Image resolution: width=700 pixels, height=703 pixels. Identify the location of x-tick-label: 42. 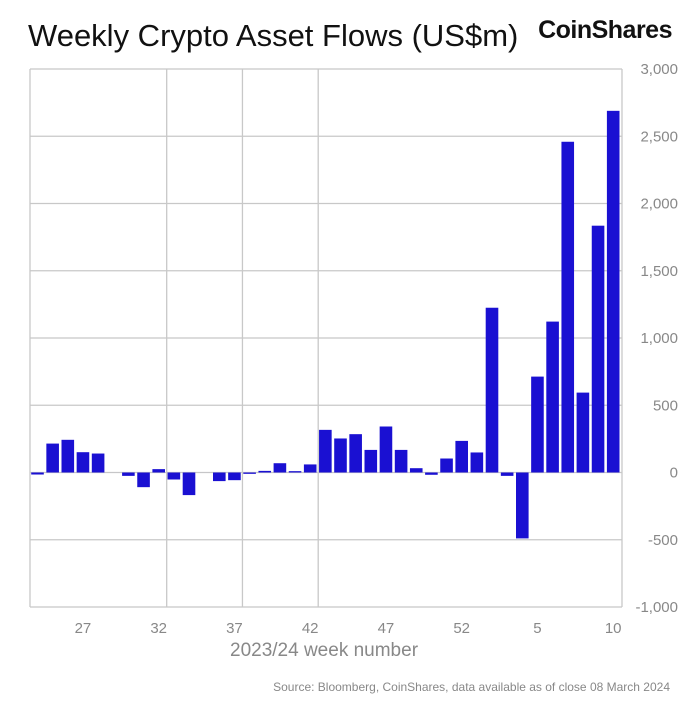
(310, 628).